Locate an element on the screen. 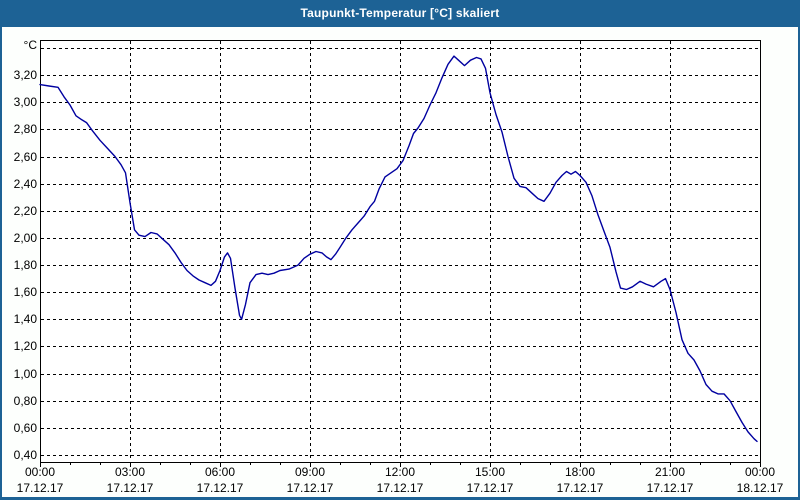 The width and height of the screenshot is (800, 500). y-axis-tick-label: 1,80 is located at coordinates (25, 265).